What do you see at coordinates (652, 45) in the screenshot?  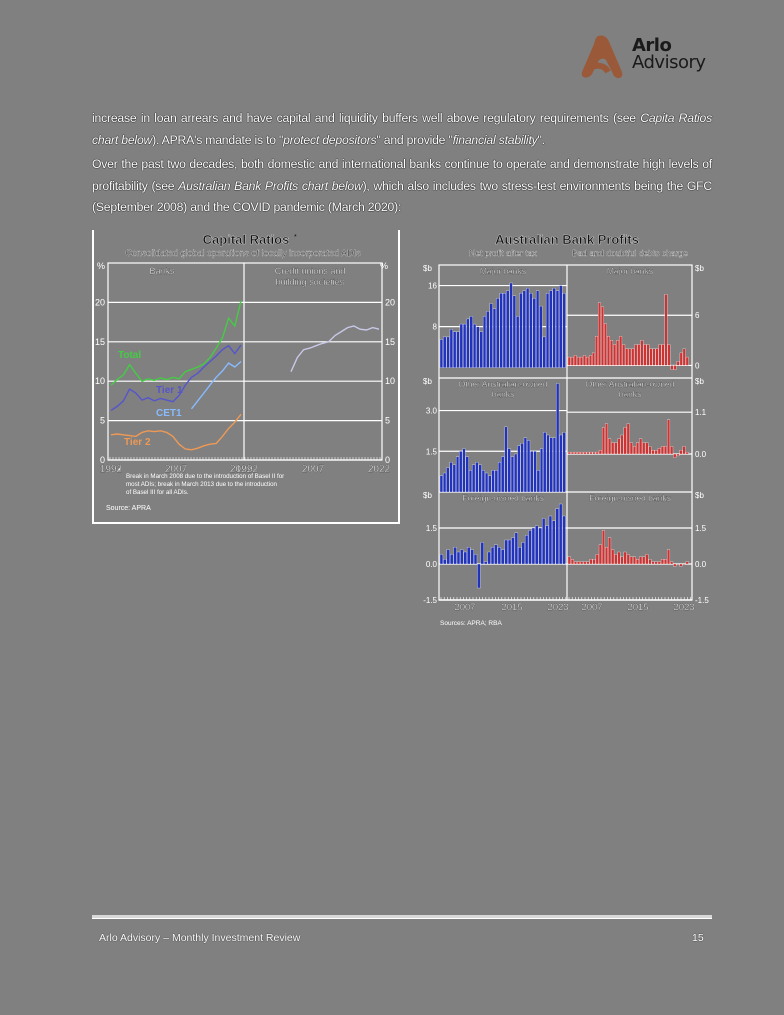 I see `brand-name-line1: Arlo` at bounding box center [652, 45].